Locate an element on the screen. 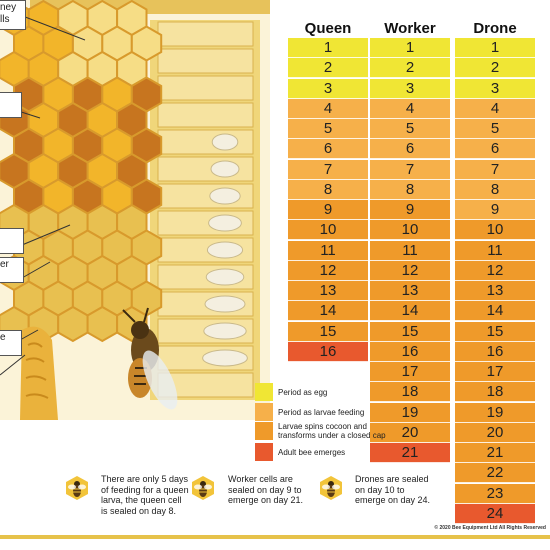  worker-day-cell: 20 is located at coordinates (410, 432).